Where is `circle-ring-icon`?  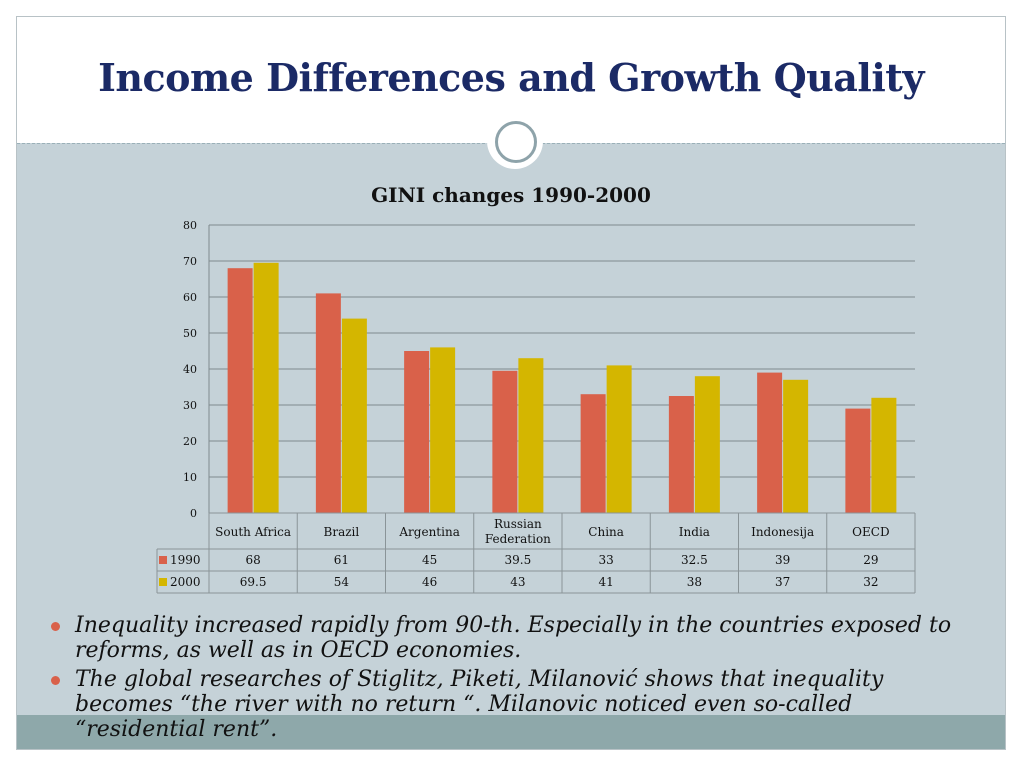 circle-ring-icon is located at coordinates (516, 142).